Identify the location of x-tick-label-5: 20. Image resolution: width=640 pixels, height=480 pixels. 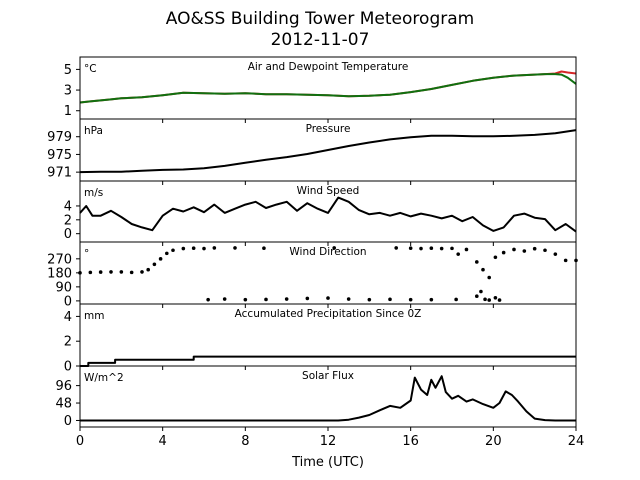
(493, 441).